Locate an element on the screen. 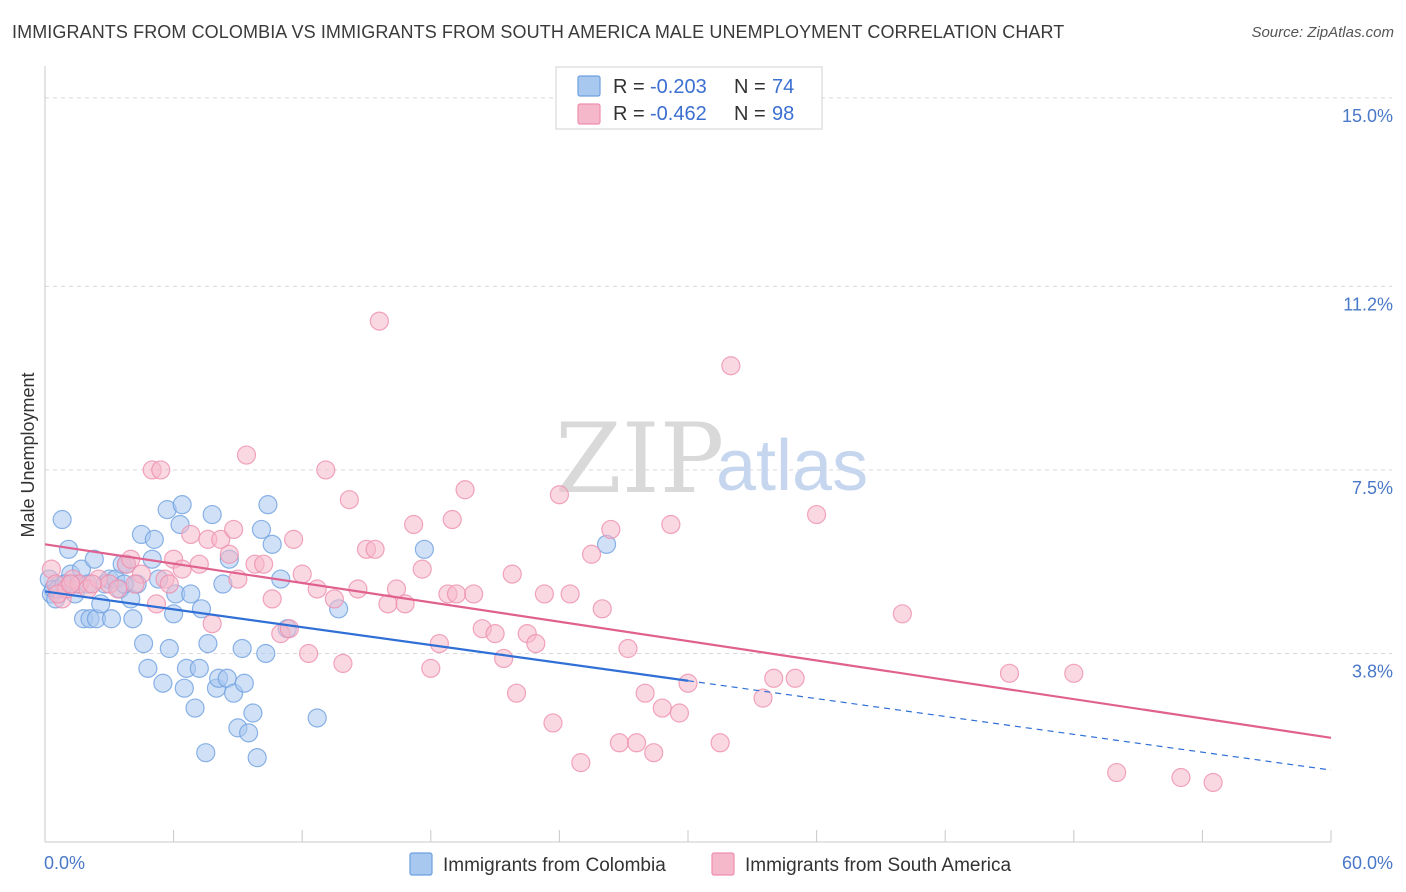 This screenshot has height=892, width=1406. watermark-atlas: atlas is located at coordinates (792, 466).